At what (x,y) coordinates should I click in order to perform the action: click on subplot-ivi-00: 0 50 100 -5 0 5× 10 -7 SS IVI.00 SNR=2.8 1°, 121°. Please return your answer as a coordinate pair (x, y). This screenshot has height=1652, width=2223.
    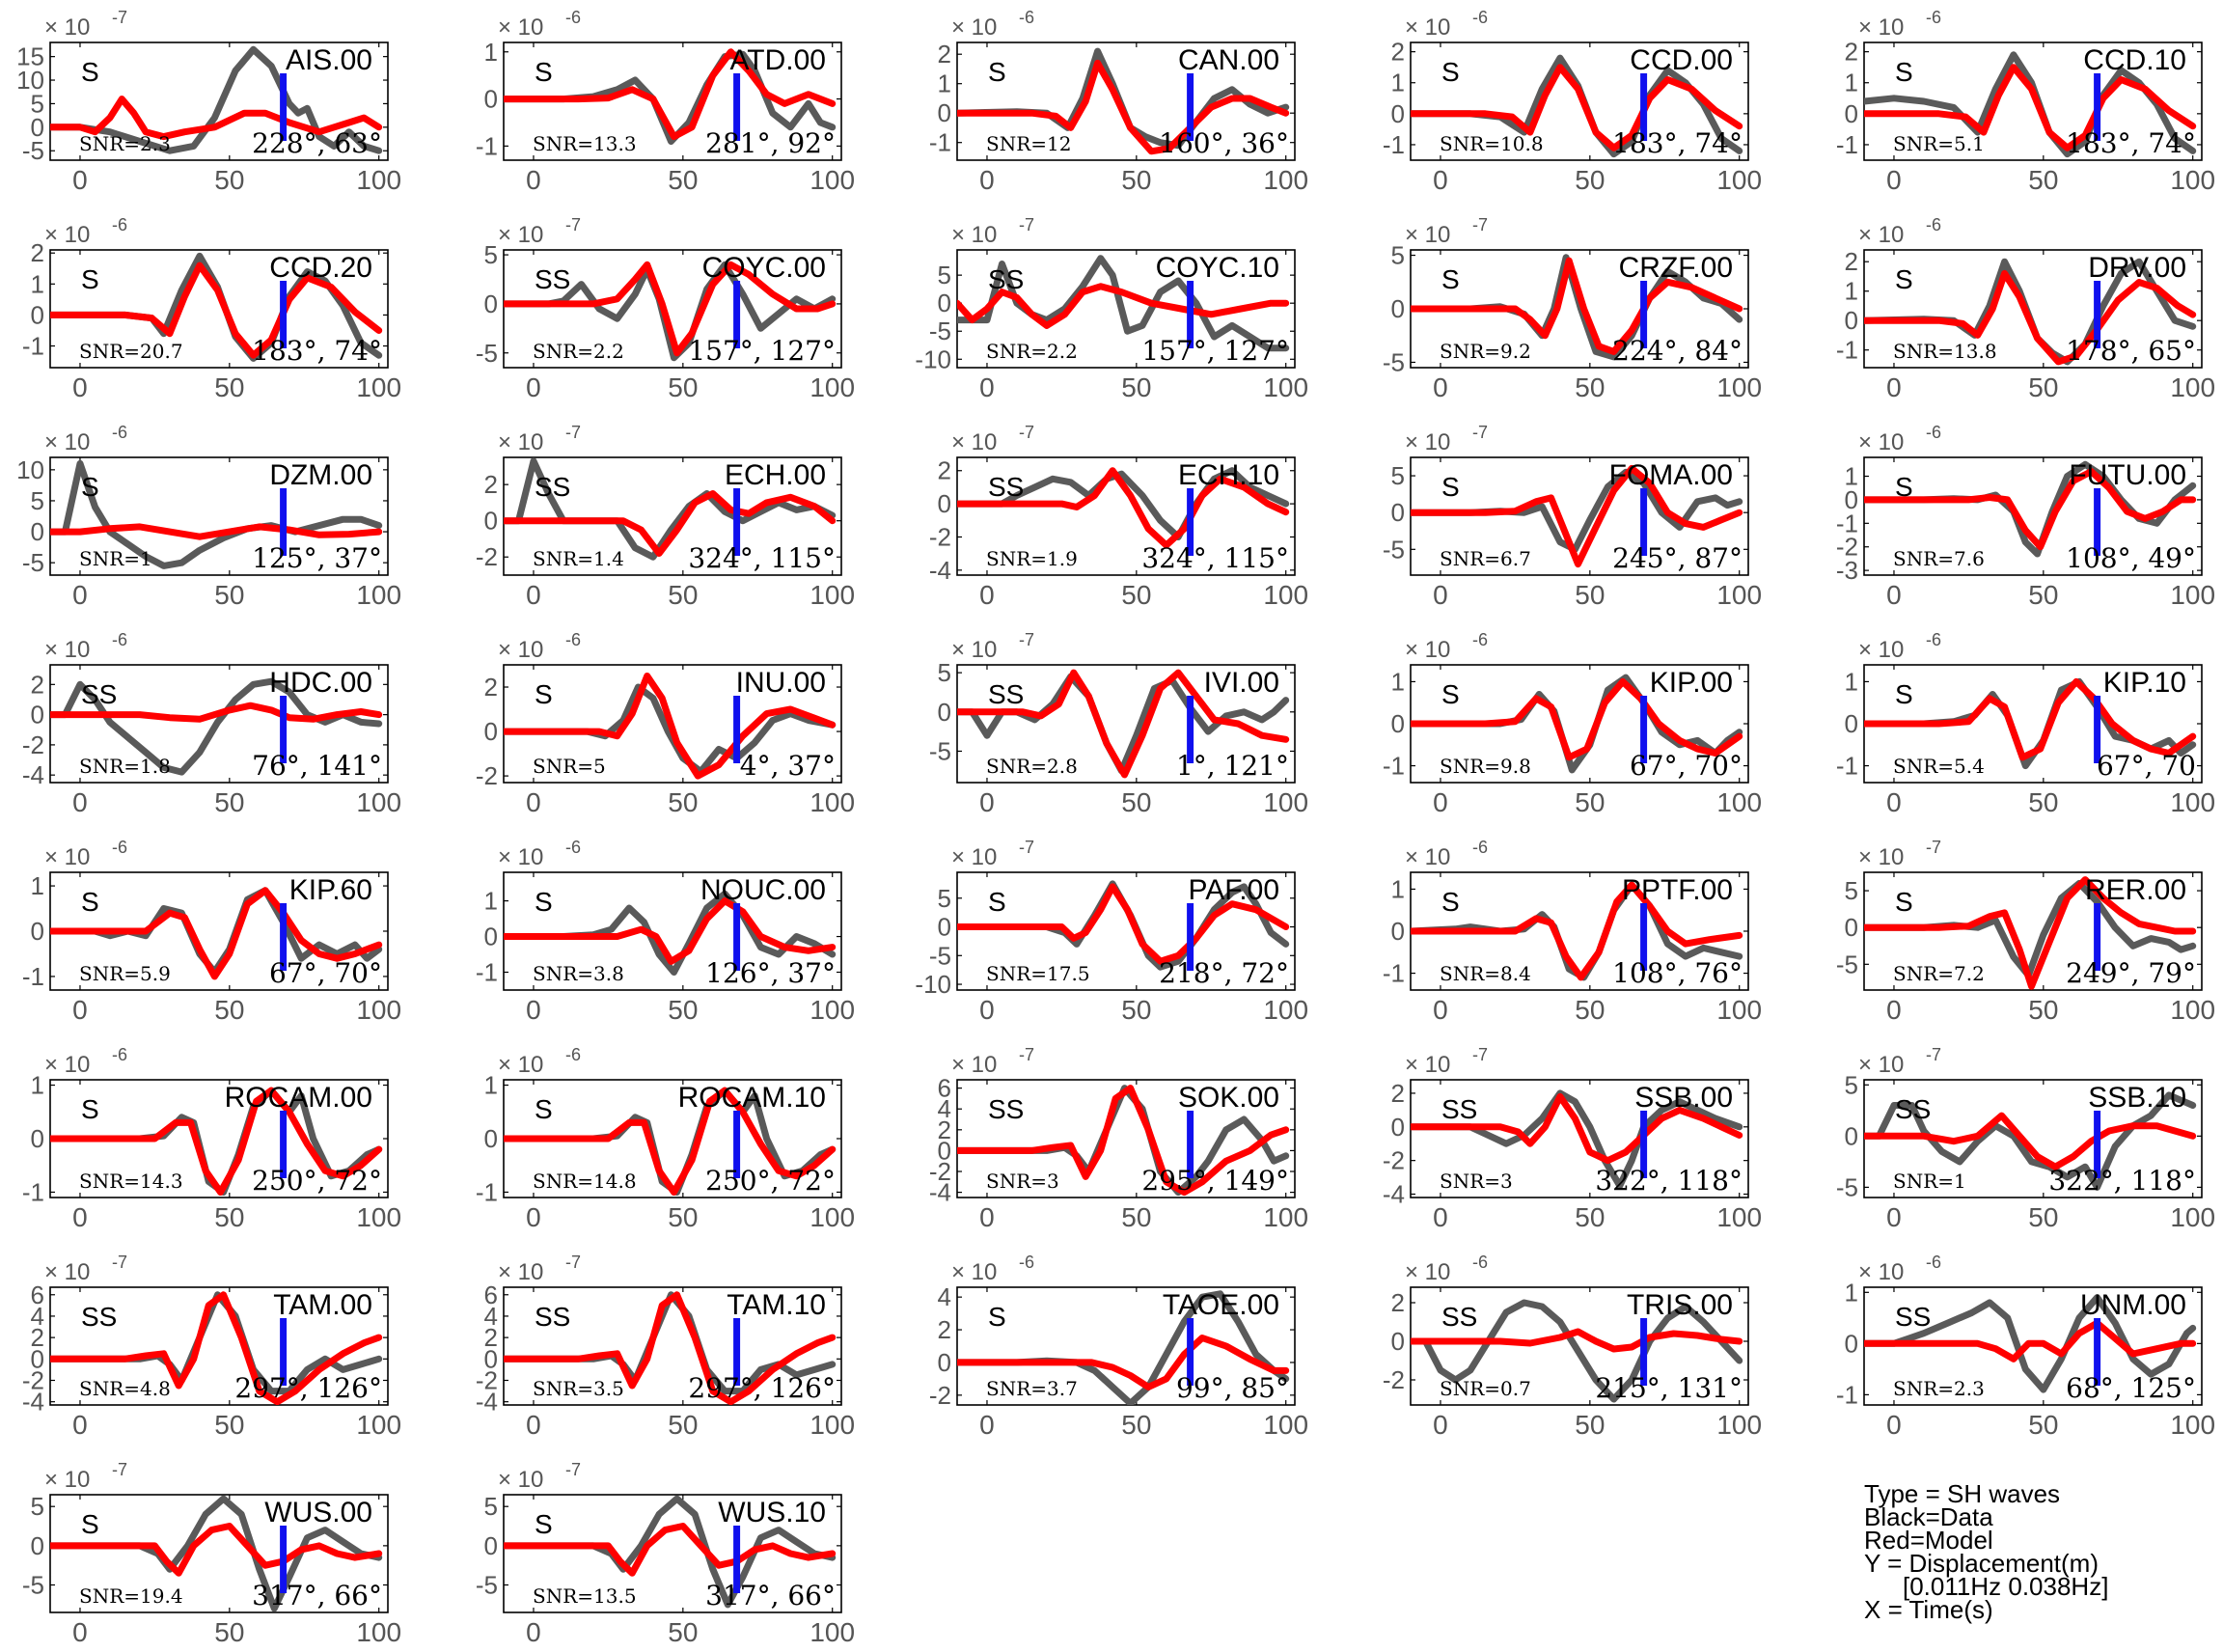
    Looking at the image, I should click on (1118, 723).